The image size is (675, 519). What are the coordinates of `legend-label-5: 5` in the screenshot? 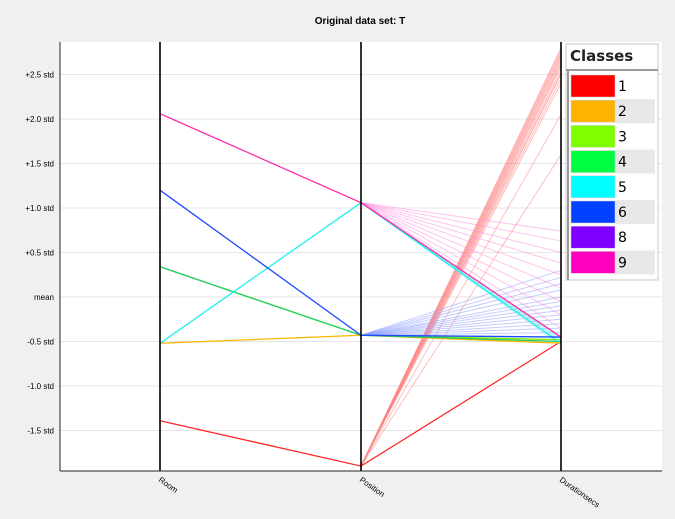 It's located at (622, 188).